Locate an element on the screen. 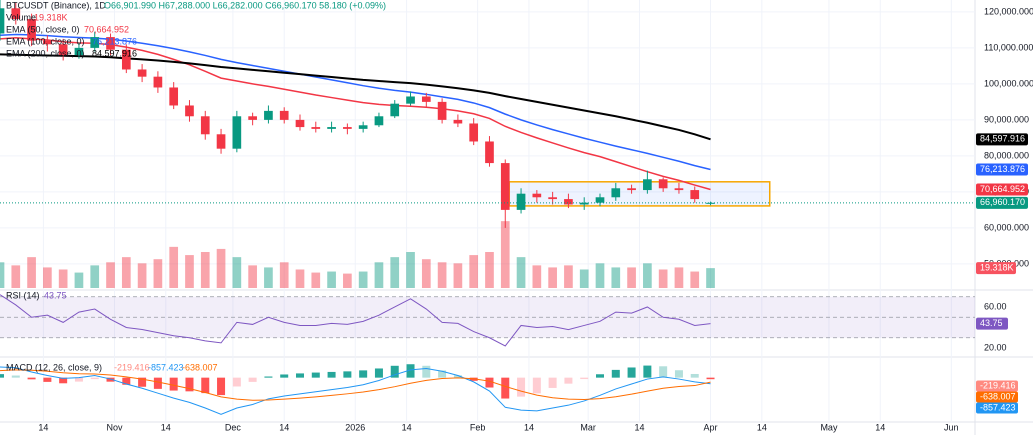 The image size is (1033, 435). volume-tag is located at coordinates (996, 268).